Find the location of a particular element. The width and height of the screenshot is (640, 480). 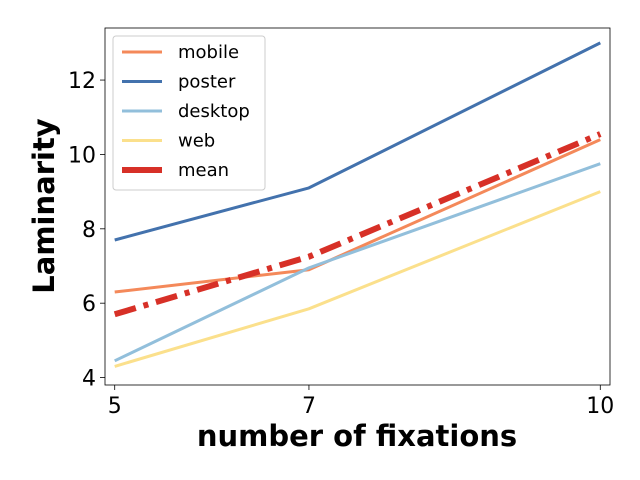

legend-label-web: web is located at coordinates (196, 141).